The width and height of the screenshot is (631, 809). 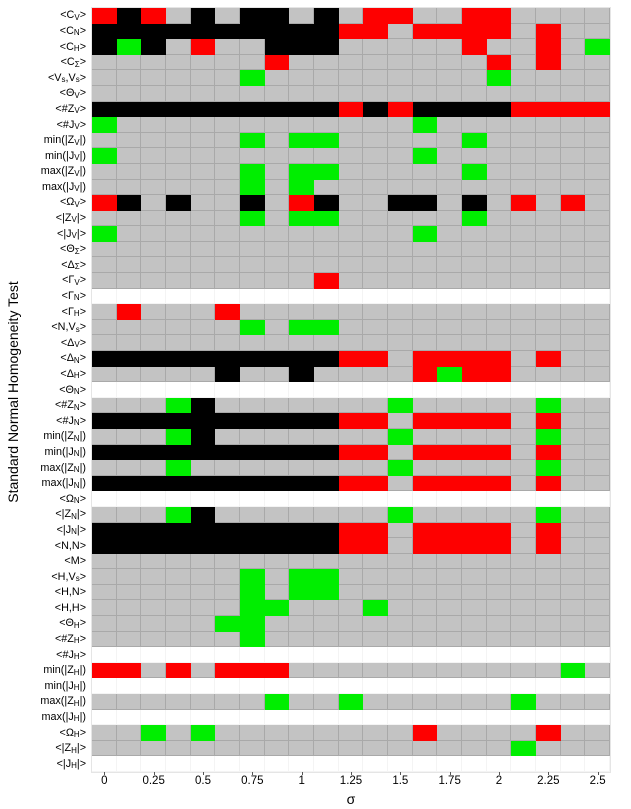 What do you see at coordinates (73, 265) in the screenshot?
I see `row-label: <Δ Σ >` at bounding box center [73, 265].